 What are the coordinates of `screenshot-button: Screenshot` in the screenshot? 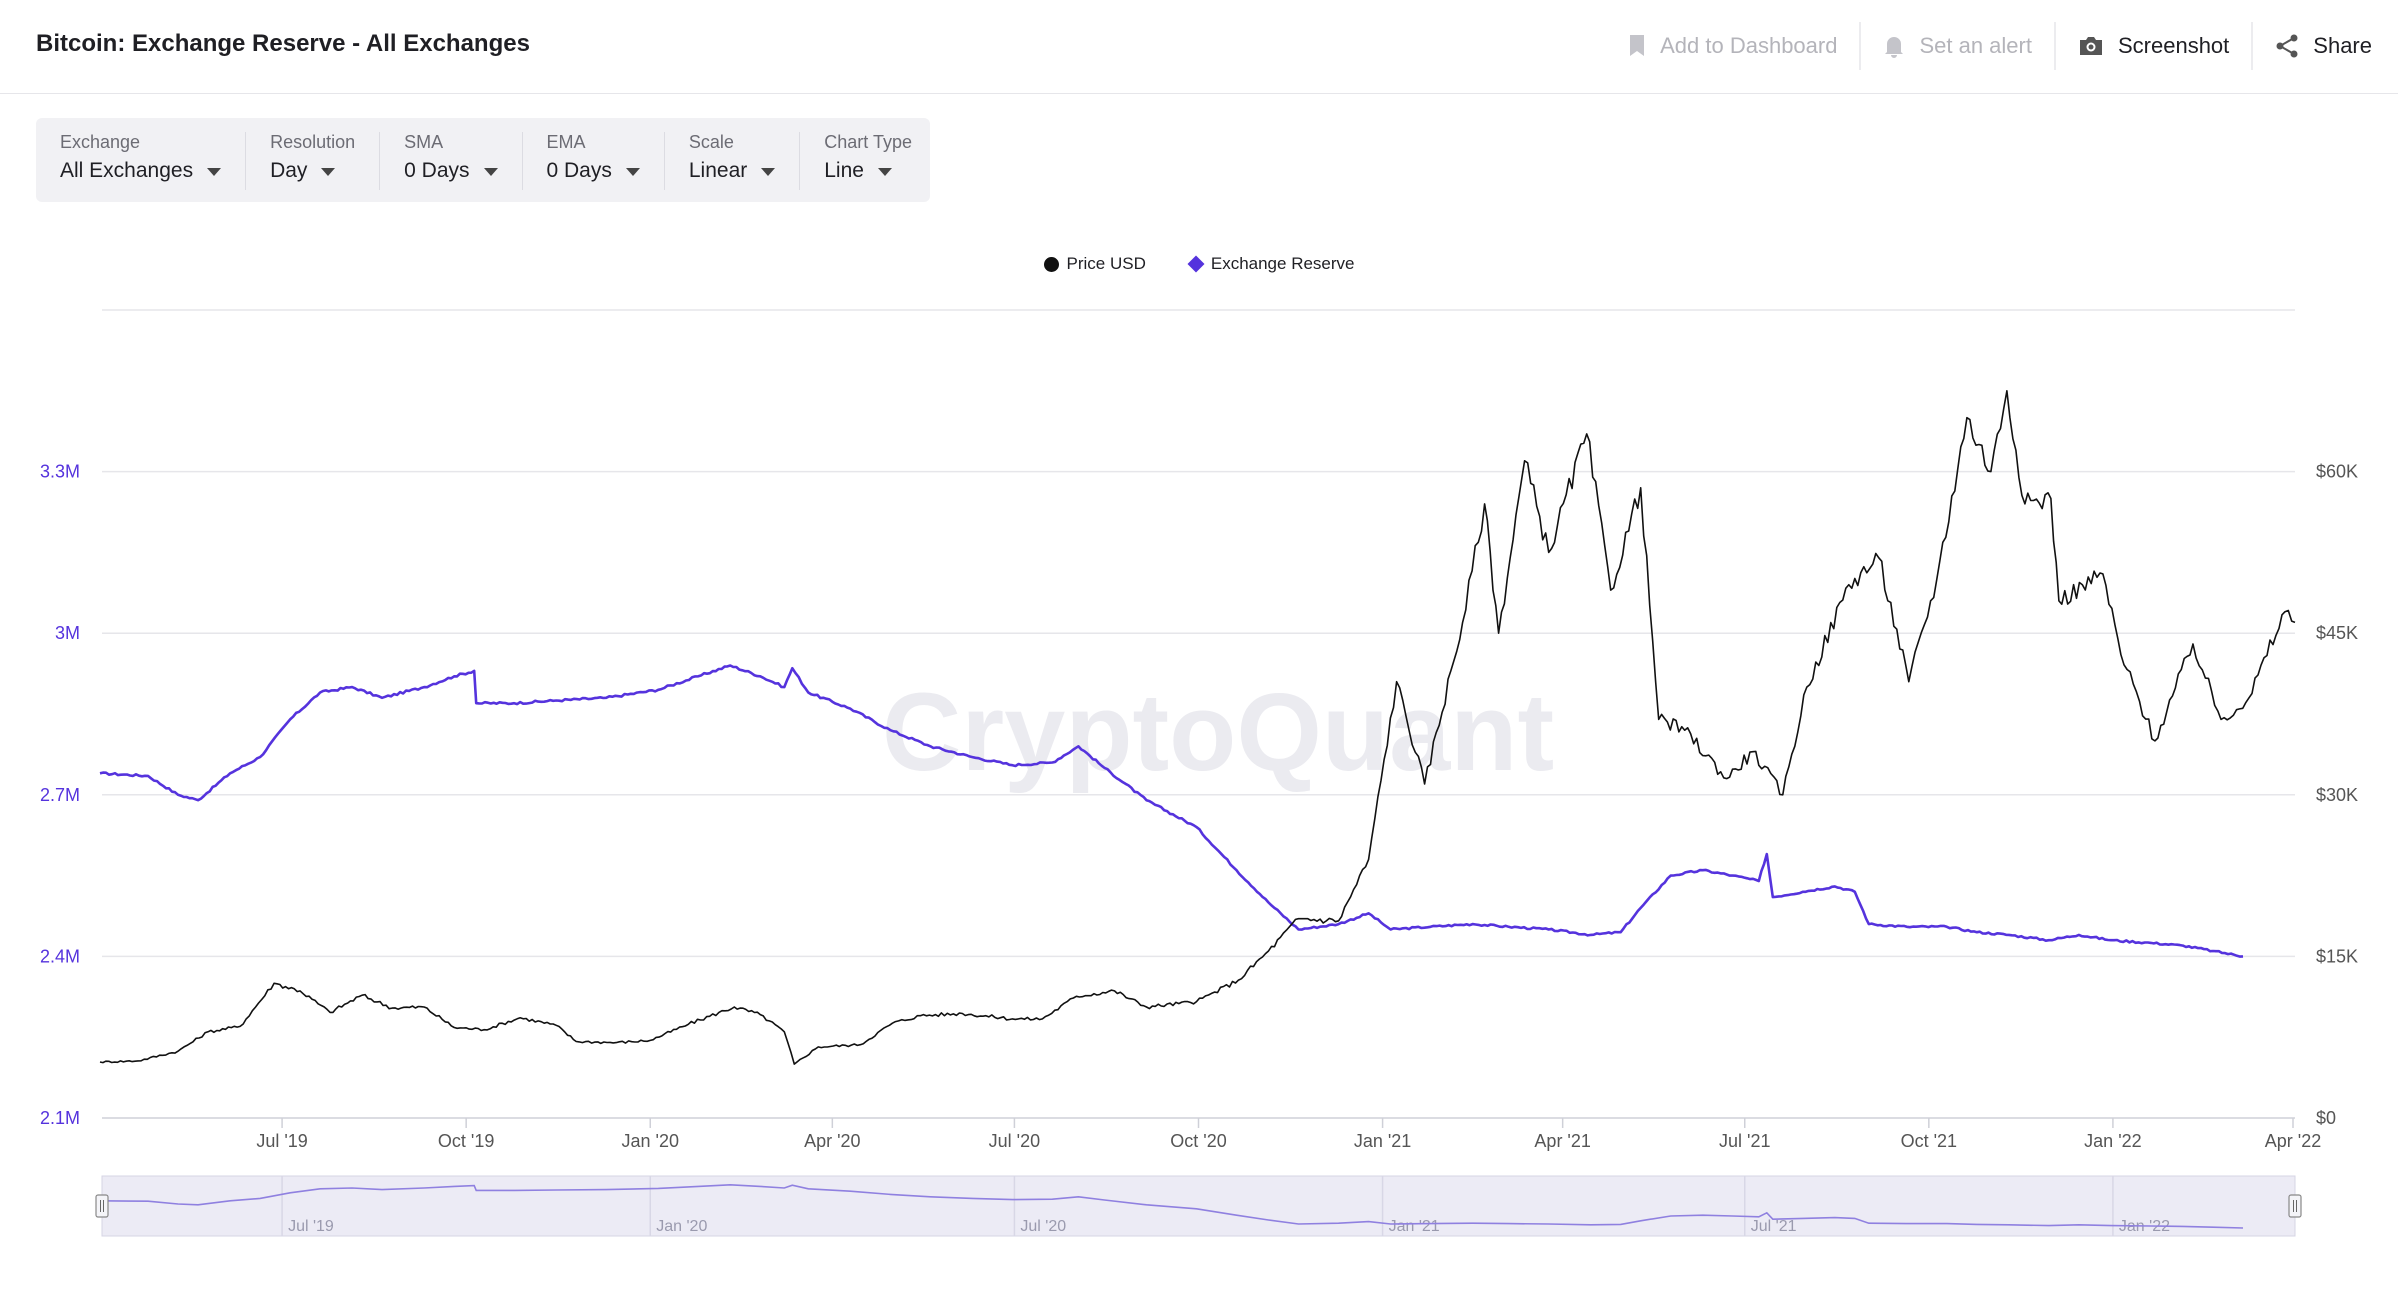 It's located at (2155, 46).